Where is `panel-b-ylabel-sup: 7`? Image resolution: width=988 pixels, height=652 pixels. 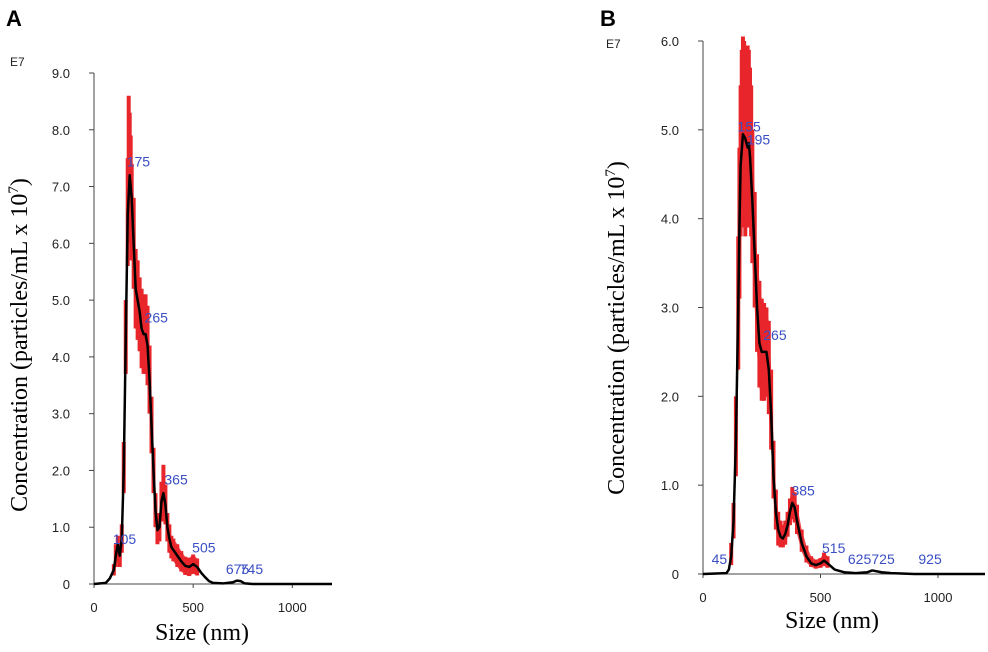 panel-b-ylabel-sup: 7 is located at coordinates (611, 173).